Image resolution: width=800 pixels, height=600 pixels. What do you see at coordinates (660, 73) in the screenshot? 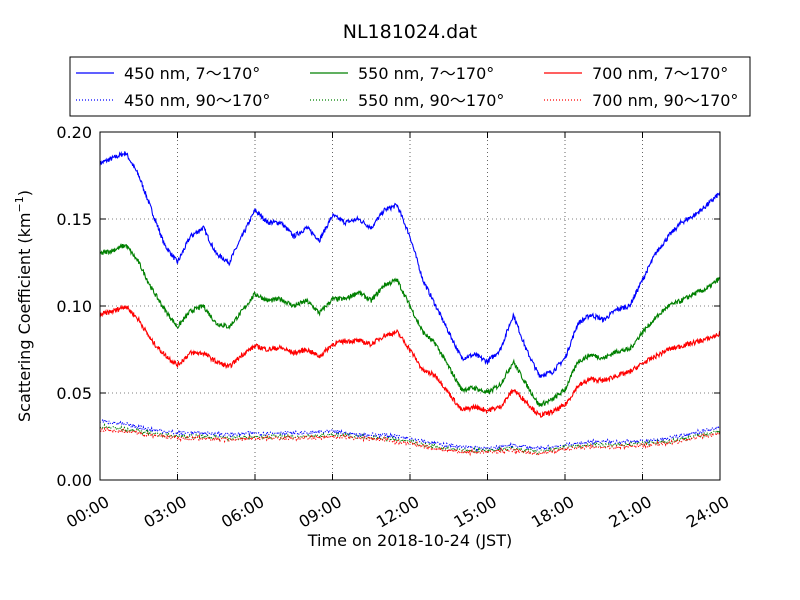
I see `legend-label-0-2: 700 nm, 7～170°` at bounding box center [660, 73].